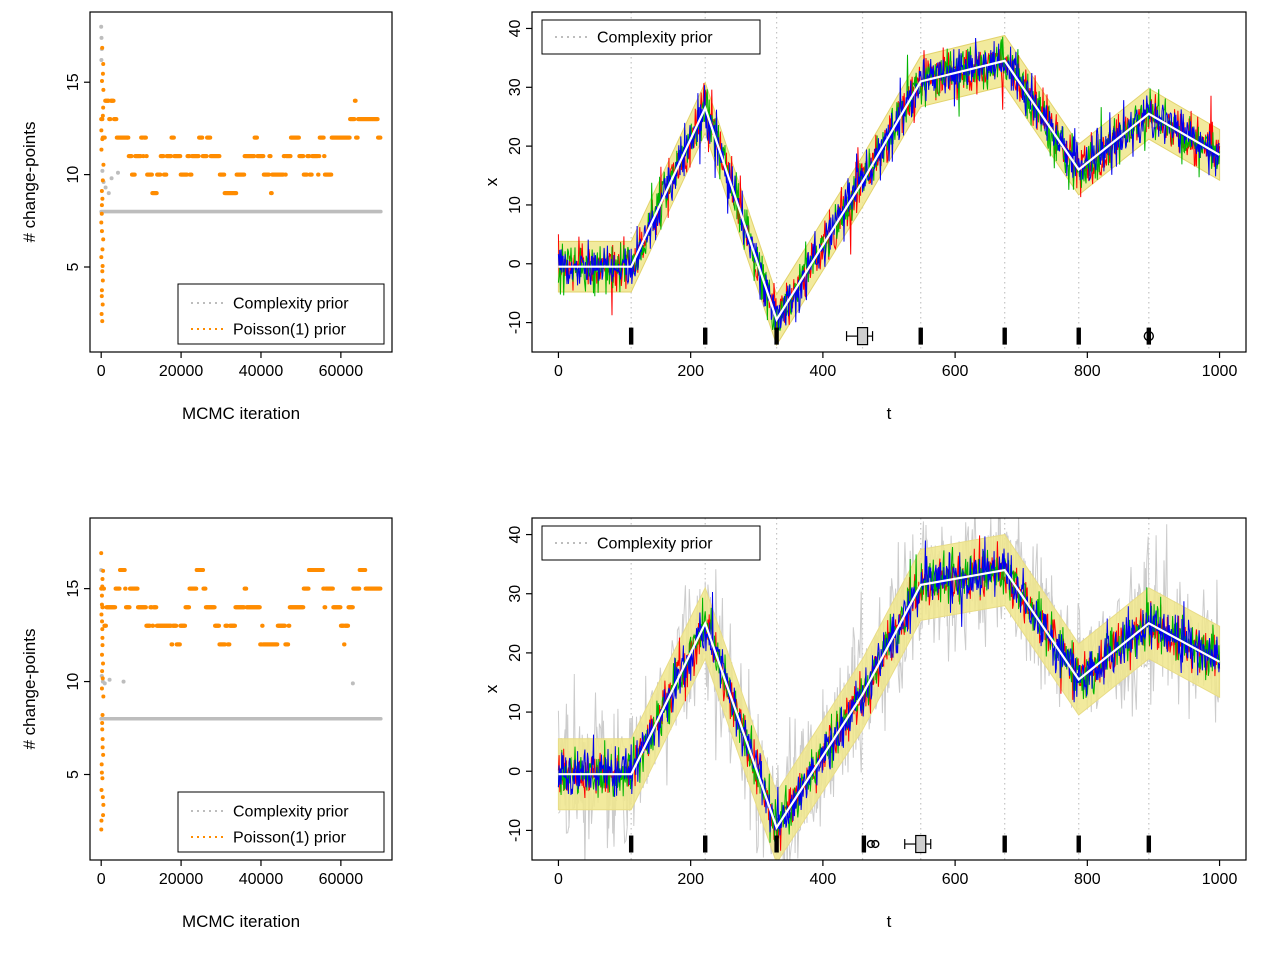  I want to click on y-axis-title-mcmc-1: # change-points, so click(29, 182).